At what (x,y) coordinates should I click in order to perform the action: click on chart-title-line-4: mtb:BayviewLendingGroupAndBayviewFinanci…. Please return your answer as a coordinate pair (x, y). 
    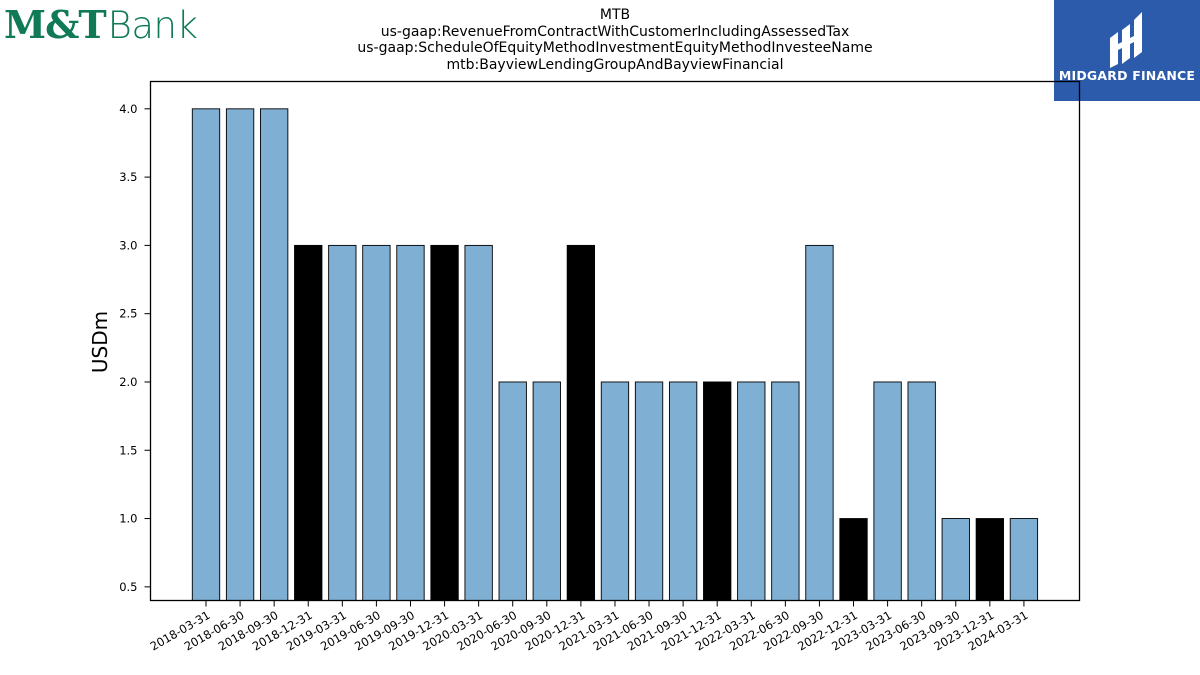
    Looking at the image, I should click on (615, 64).